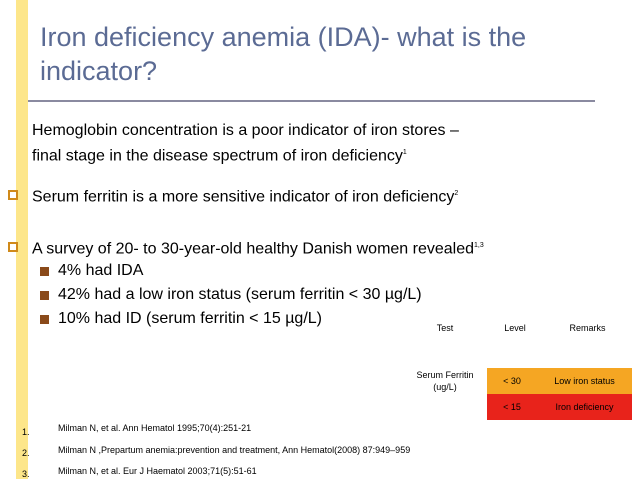 This screenshot has height=479, width=638. Describe the element at coordinates (404, 152) in the screenshot. I see `citation: 1` at that location.